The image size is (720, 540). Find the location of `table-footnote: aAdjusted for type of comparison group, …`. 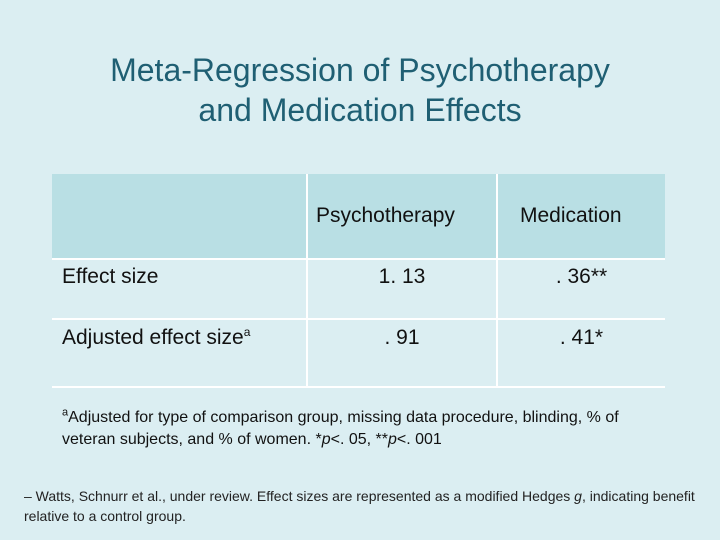

table-footnote: aAdjusted for type of comparison group, … is located at coordinates (362, 429).